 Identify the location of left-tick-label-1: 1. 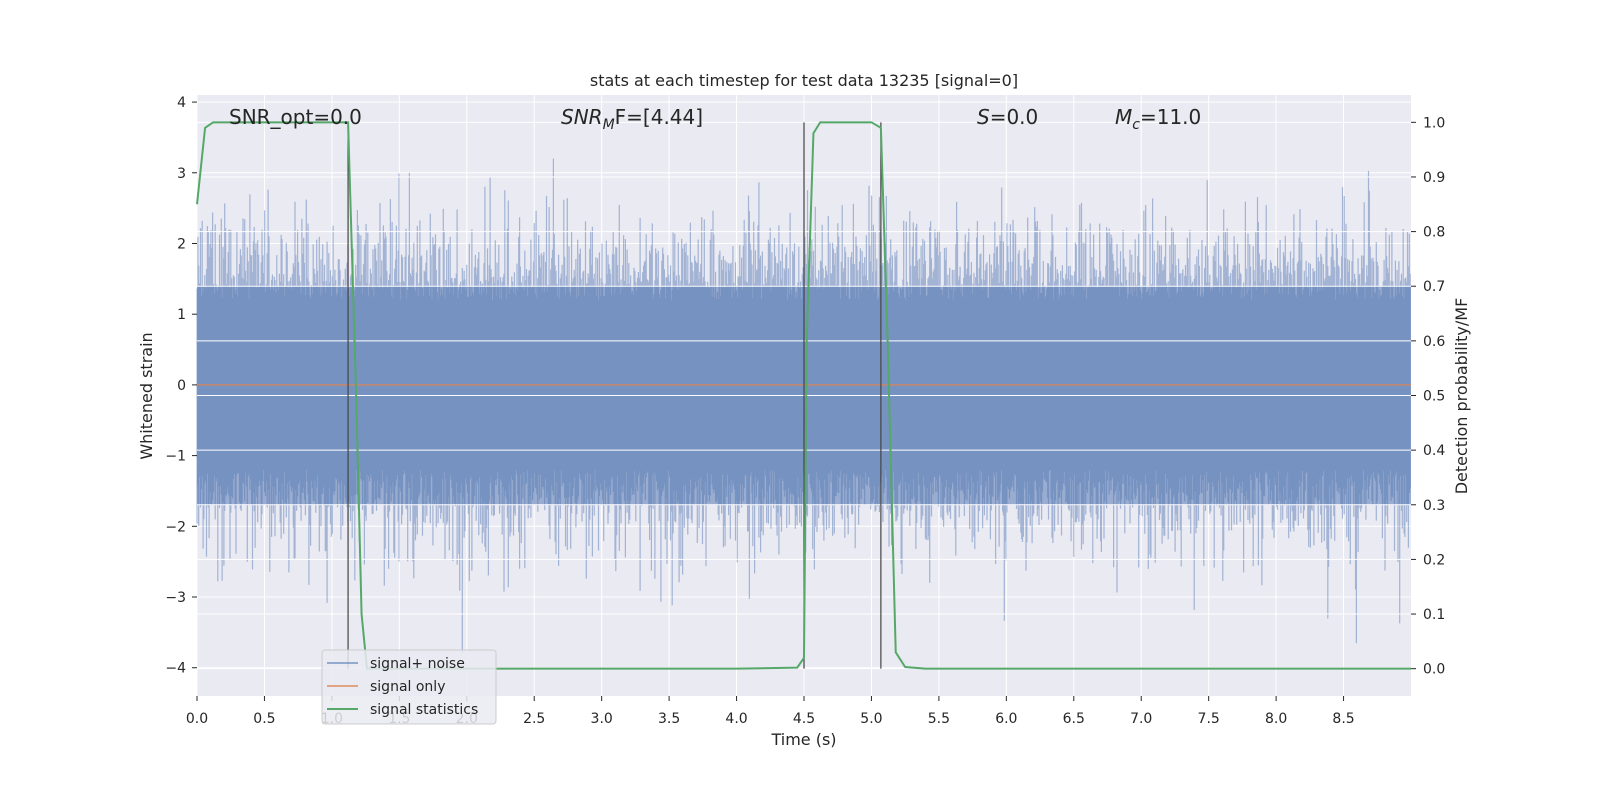
(181, 315).